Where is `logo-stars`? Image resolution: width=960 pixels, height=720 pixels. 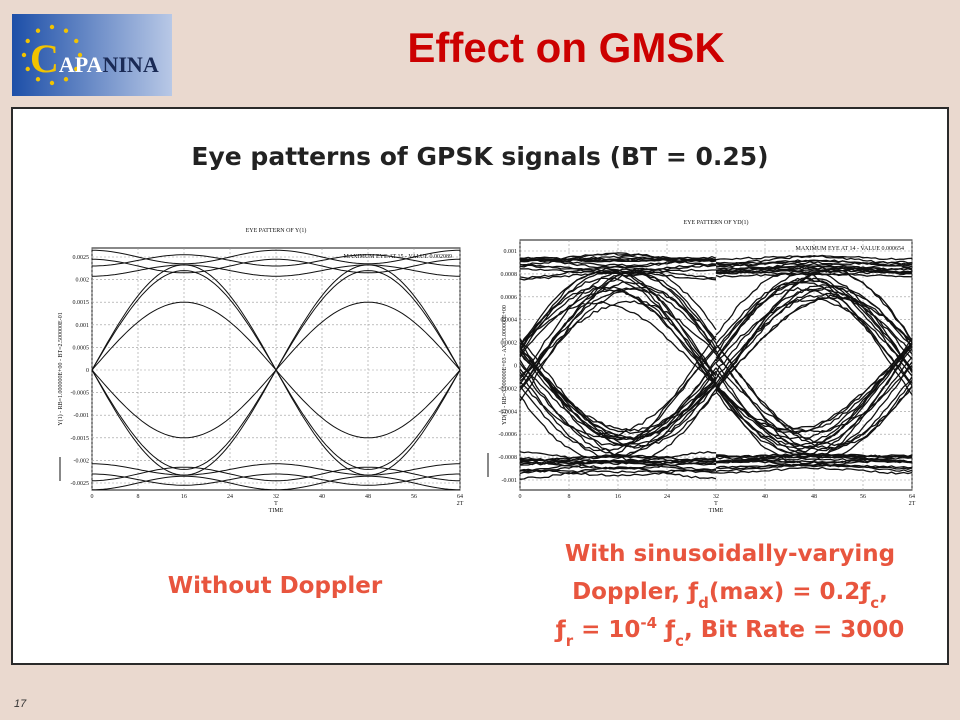
logo-stars is located at coordinates (52, 55).